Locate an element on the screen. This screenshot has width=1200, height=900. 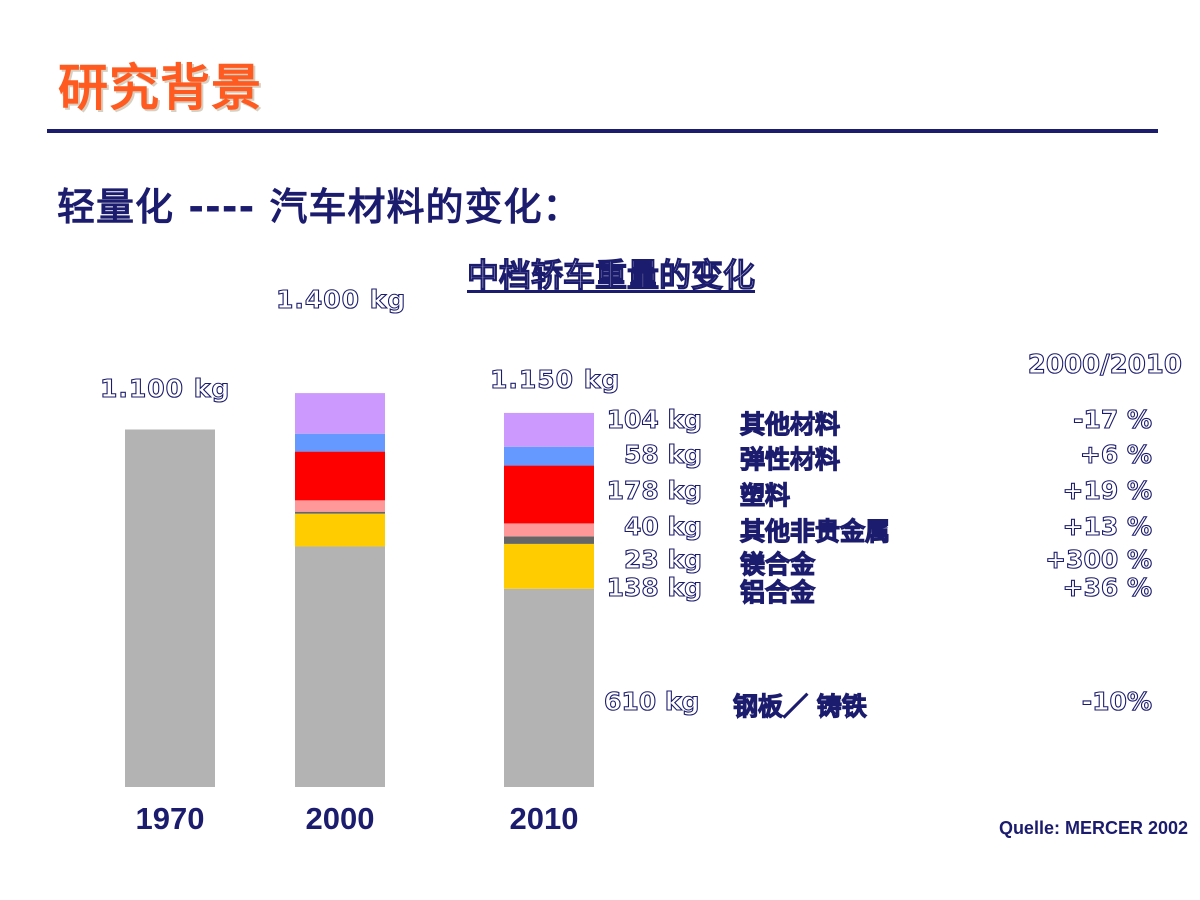
chart-title: 中档轿车重量的变化 is located at coordinates (611, 274).